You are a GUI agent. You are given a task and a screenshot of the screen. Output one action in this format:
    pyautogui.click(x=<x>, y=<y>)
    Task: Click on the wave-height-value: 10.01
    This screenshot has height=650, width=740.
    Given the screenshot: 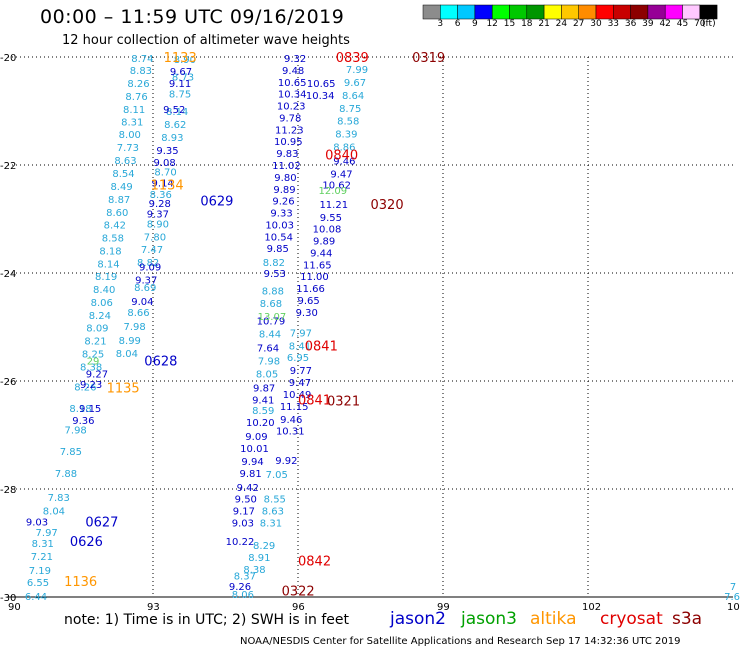 What is the action you would take?
    pyautogui.click(x=254, y=449)
    